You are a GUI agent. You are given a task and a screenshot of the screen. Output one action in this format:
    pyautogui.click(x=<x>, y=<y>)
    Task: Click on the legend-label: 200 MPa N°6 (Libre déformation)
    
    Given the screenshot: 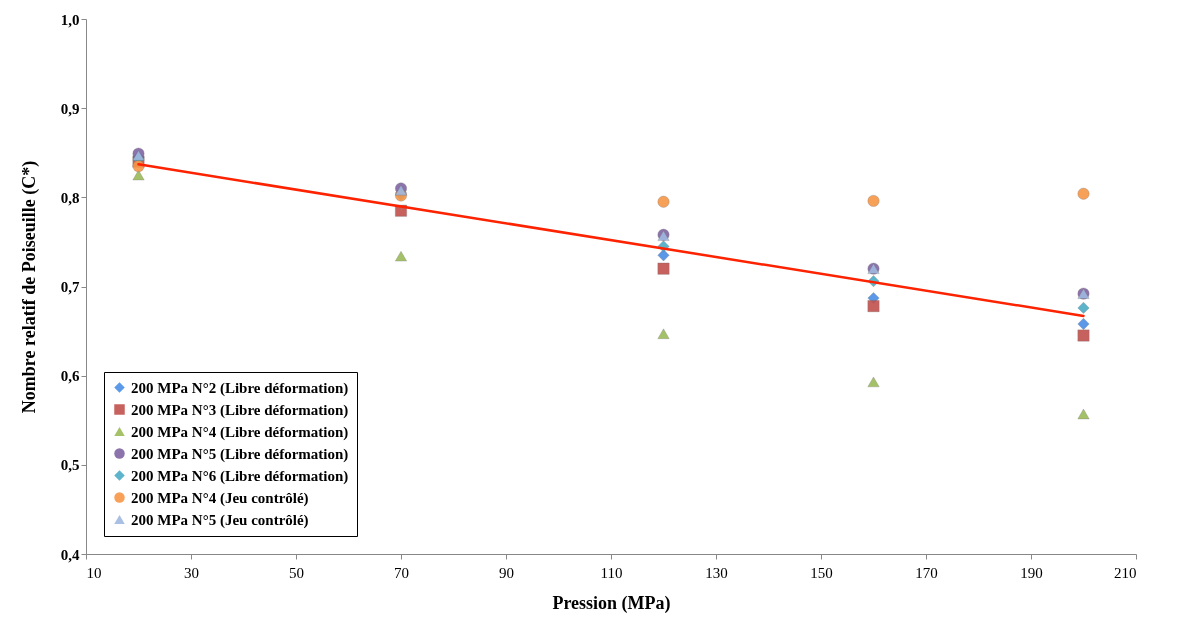 What is the action you would take?
    pyautogui.click(x=240, y=476)
    